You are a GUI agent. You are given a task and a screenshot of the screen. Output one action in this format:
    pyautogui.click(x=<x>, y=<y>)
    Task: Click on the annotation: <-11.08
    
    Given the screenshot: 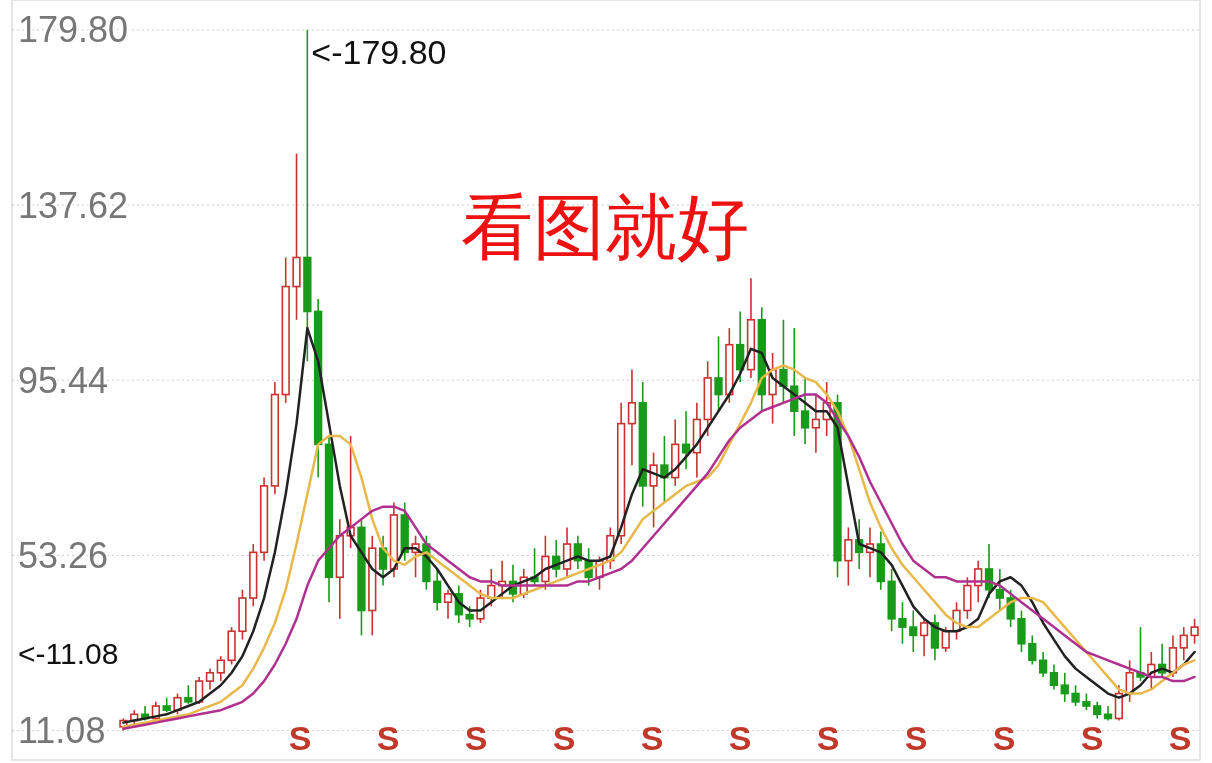 What is the action you would take?
    pyautogui.click(x=68, y=653)
    